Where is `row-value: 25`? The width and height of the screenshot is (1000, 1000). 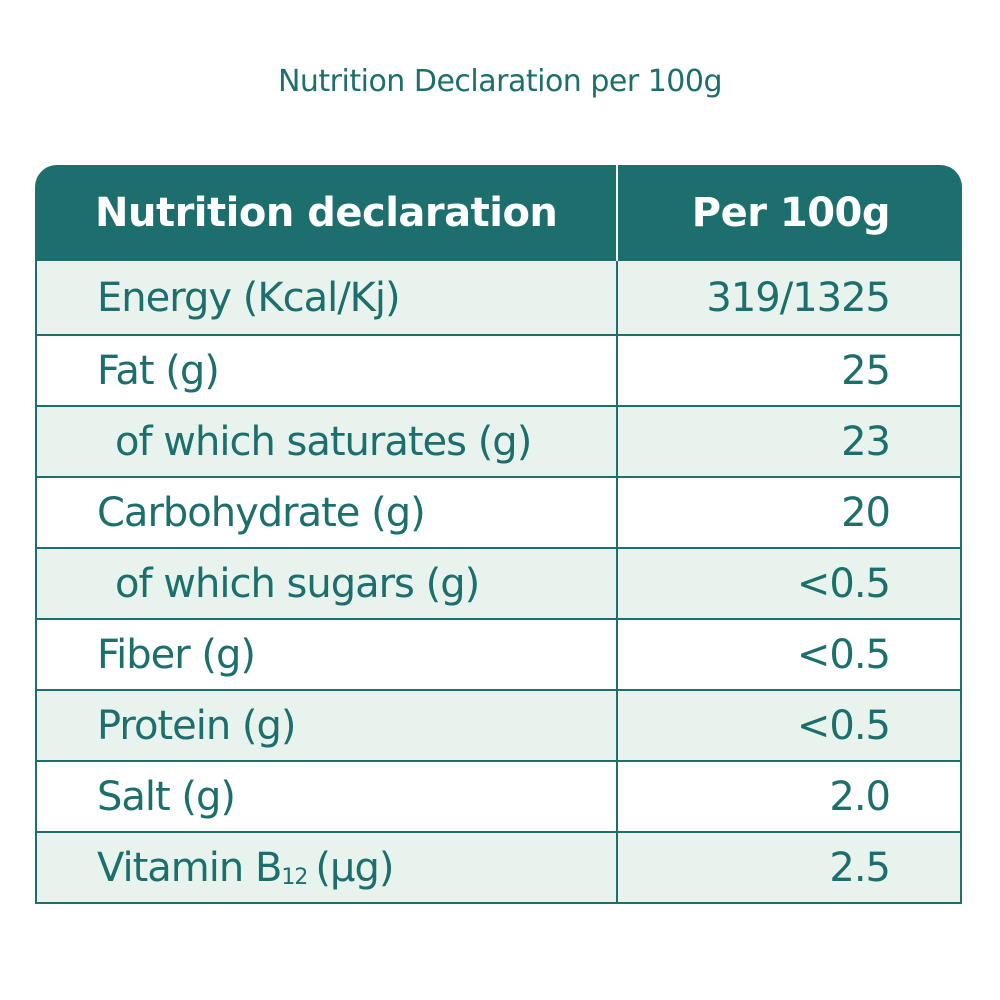 row-value: 25 is located at coordinates (790, 370).